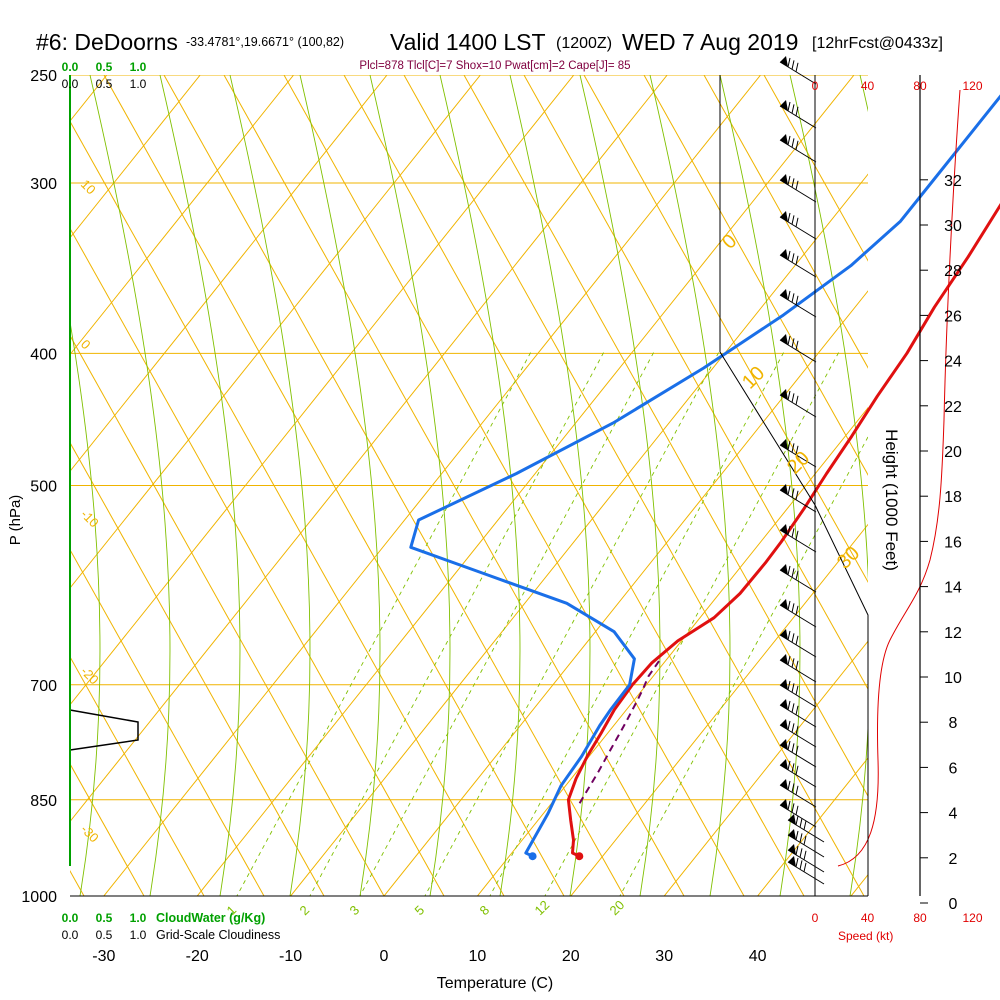 The width and height of the screenshot is (1000, 1000). Describe the element at coordinates (953, 407) in the screenshot. I see `height-tick-label: 22` at that location.